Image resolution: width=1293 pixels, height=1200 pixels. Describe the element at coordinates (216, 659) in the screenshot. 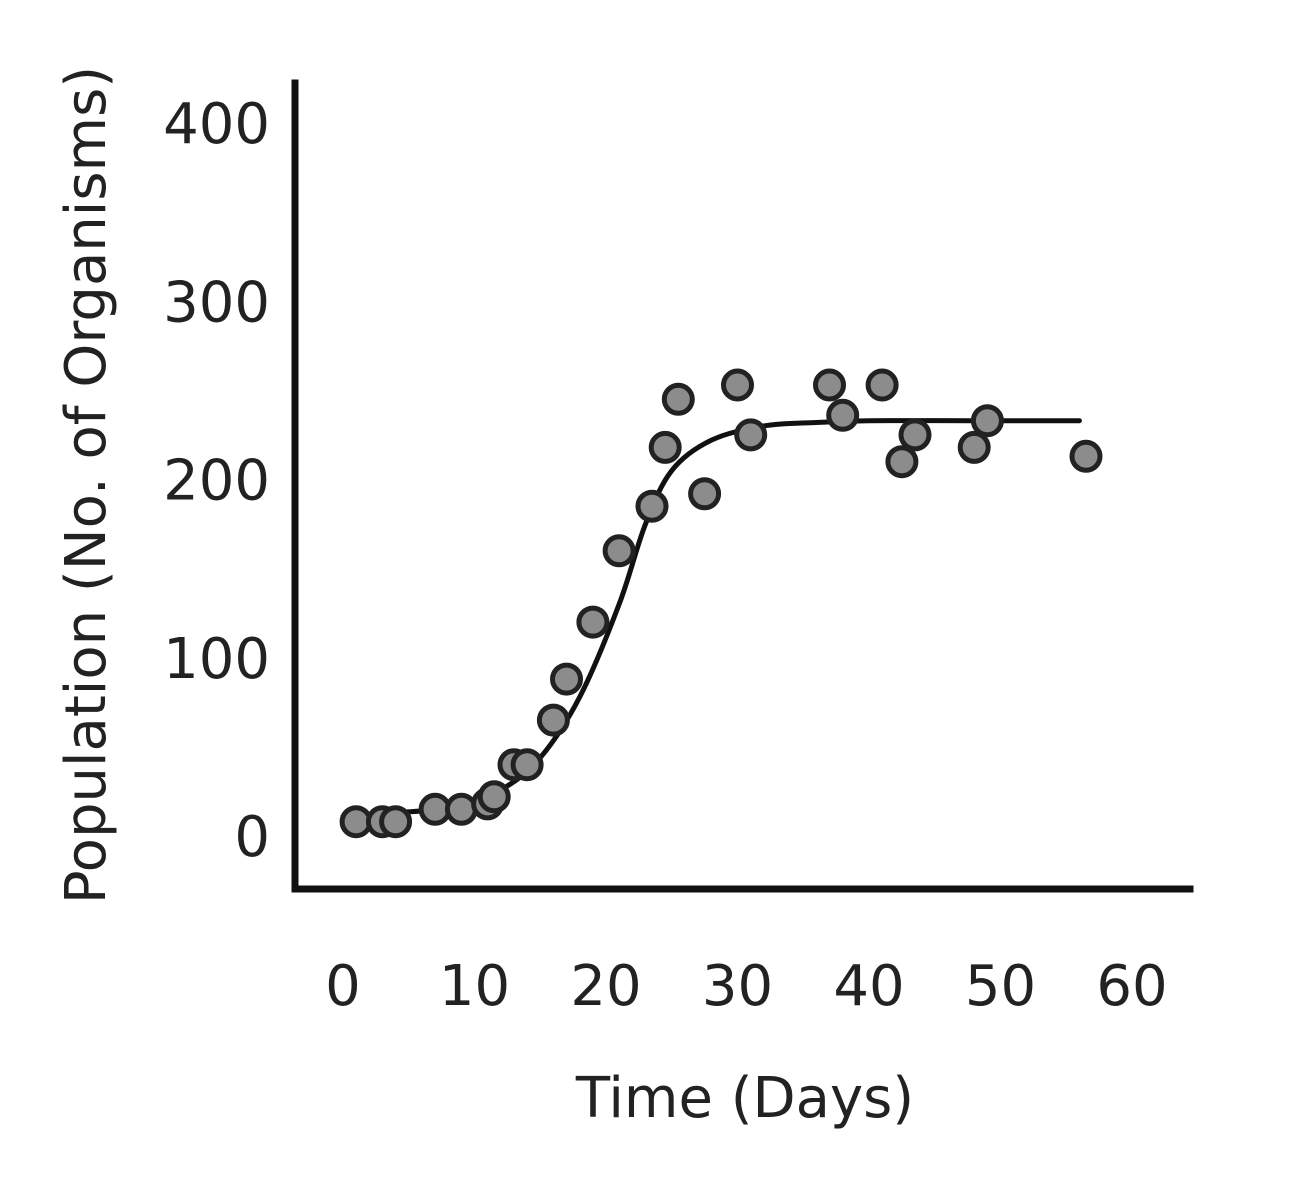

I see `y-tick-label-100: 100` at that location.